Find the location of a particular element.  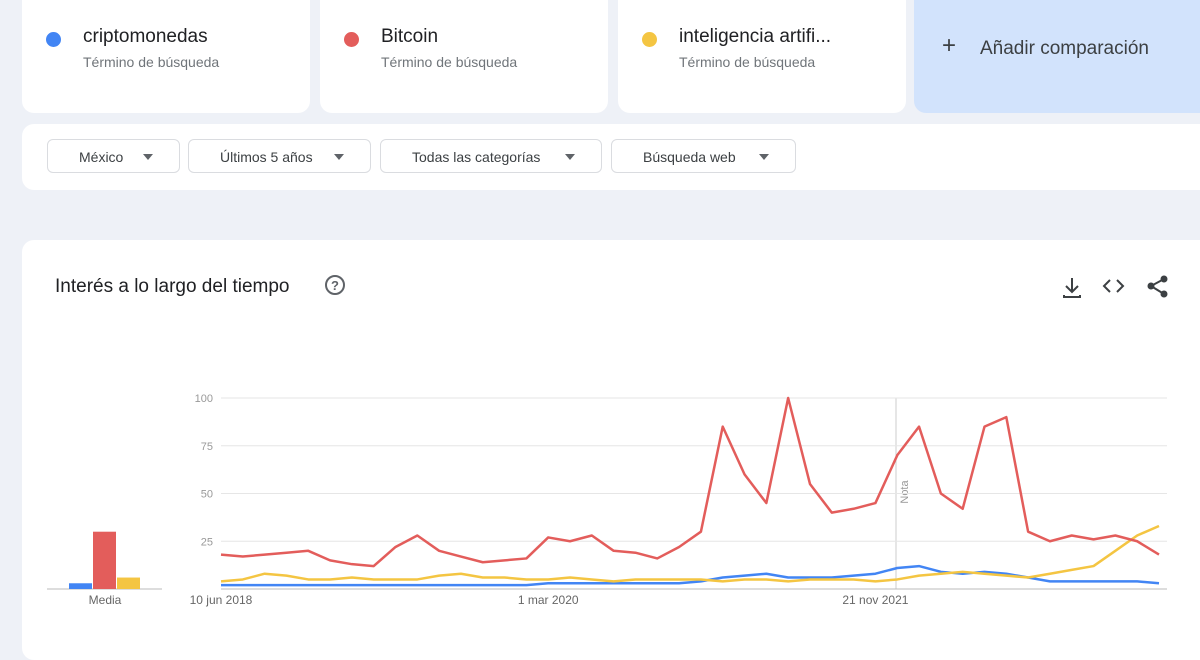

section-title: Interés a lo largo del tiempo is located at coordinates (172, 286).